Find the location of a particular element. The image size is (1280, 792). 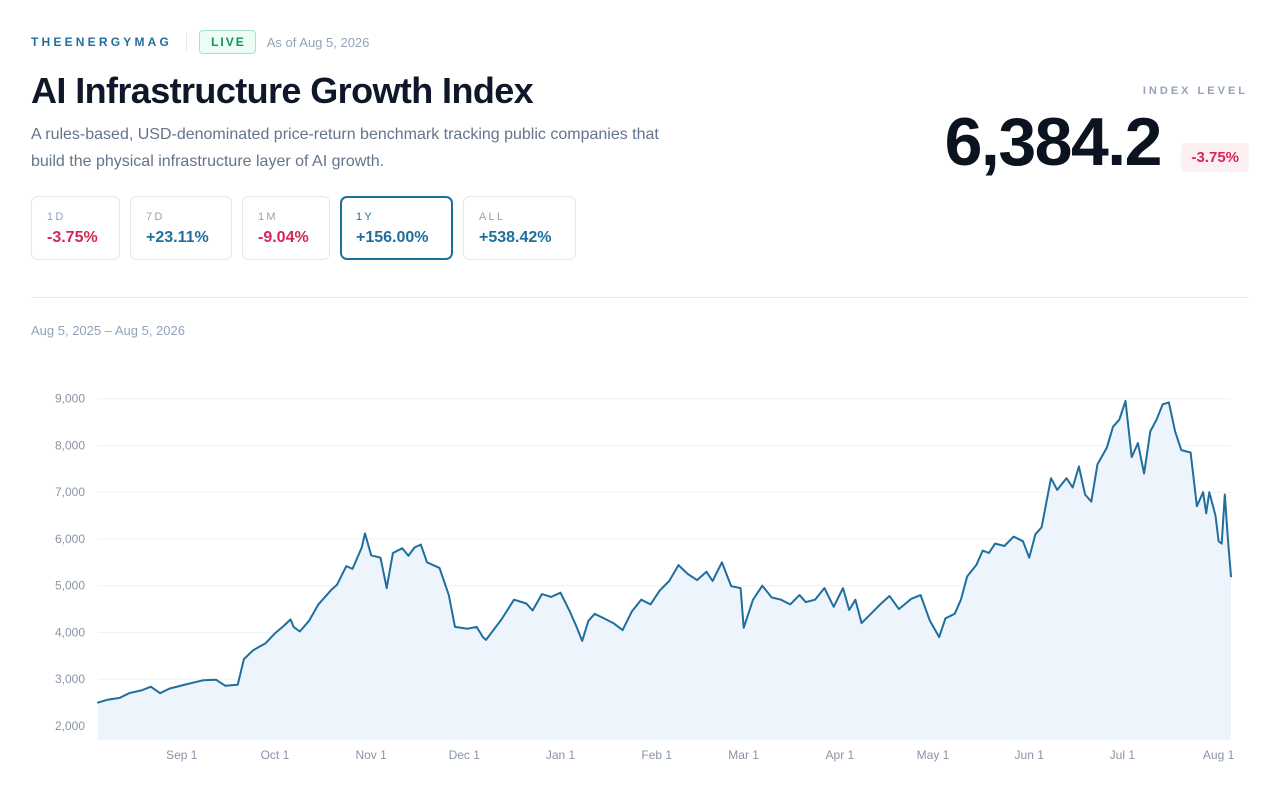

x-tick-label: Aug 1 is located at coordinates (1219, 755).